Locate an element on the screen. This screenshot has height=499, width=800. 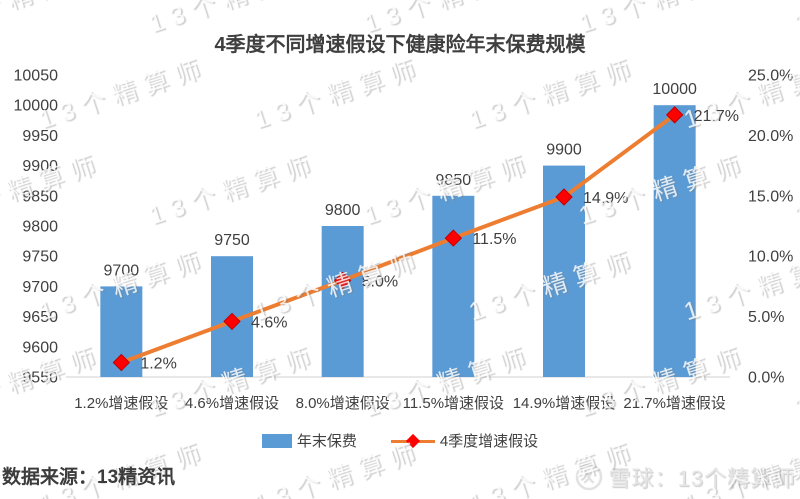
bar-value-label: 10000 is located at coordinates (674, 89).